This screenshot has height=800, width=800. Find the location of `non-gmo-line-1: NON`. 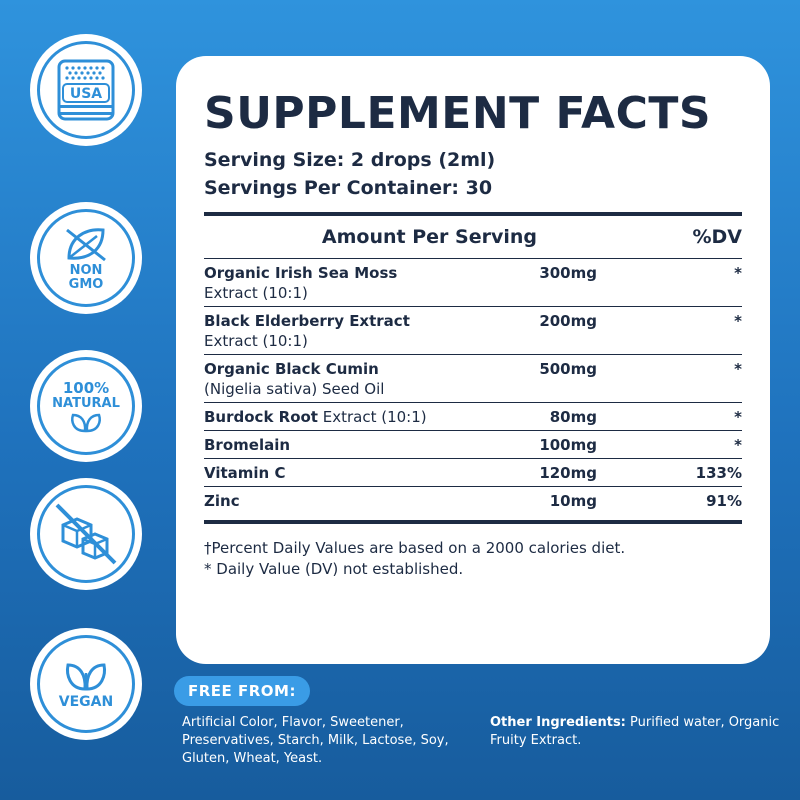

non-gmo-line-1: NON is located at coordinates (86, 270).